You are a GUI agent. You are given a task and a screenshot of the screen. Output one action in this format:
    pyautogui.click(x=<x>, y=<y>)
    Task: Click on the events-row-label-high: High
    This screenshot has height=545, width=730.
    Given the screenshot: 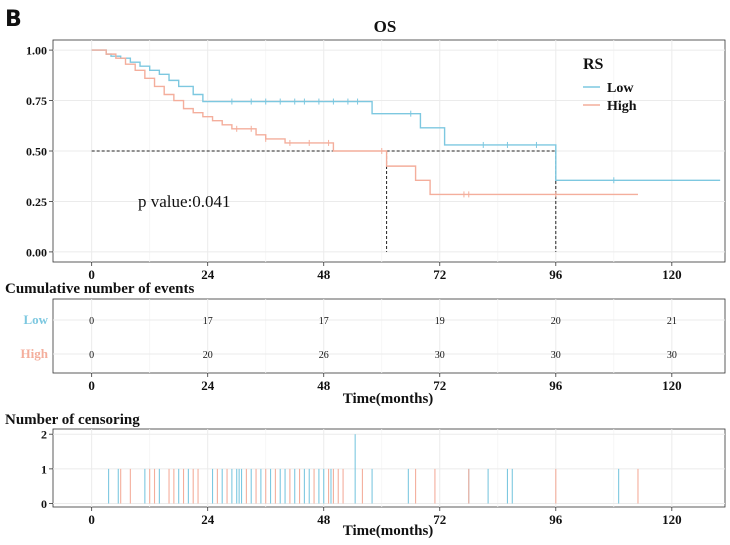 What is the action you would take?
    pyautogui.click(x=35, y=353)
    